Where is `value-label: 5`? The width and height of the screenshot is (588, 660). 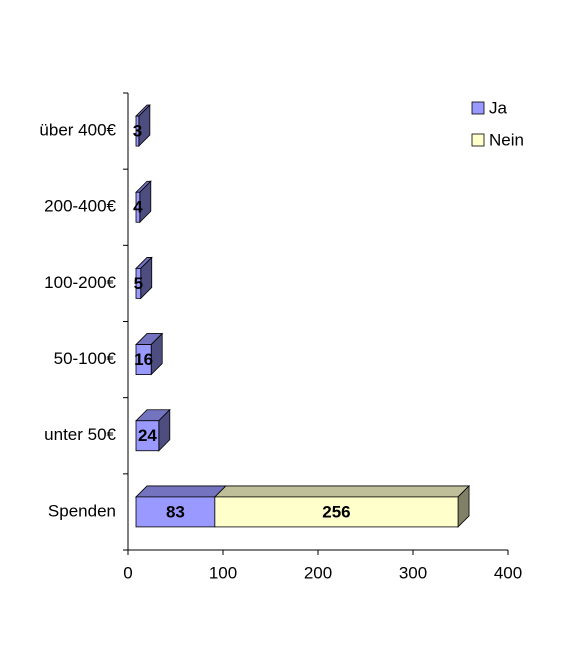 value-label: 5 is located at coordinates (138, 283).